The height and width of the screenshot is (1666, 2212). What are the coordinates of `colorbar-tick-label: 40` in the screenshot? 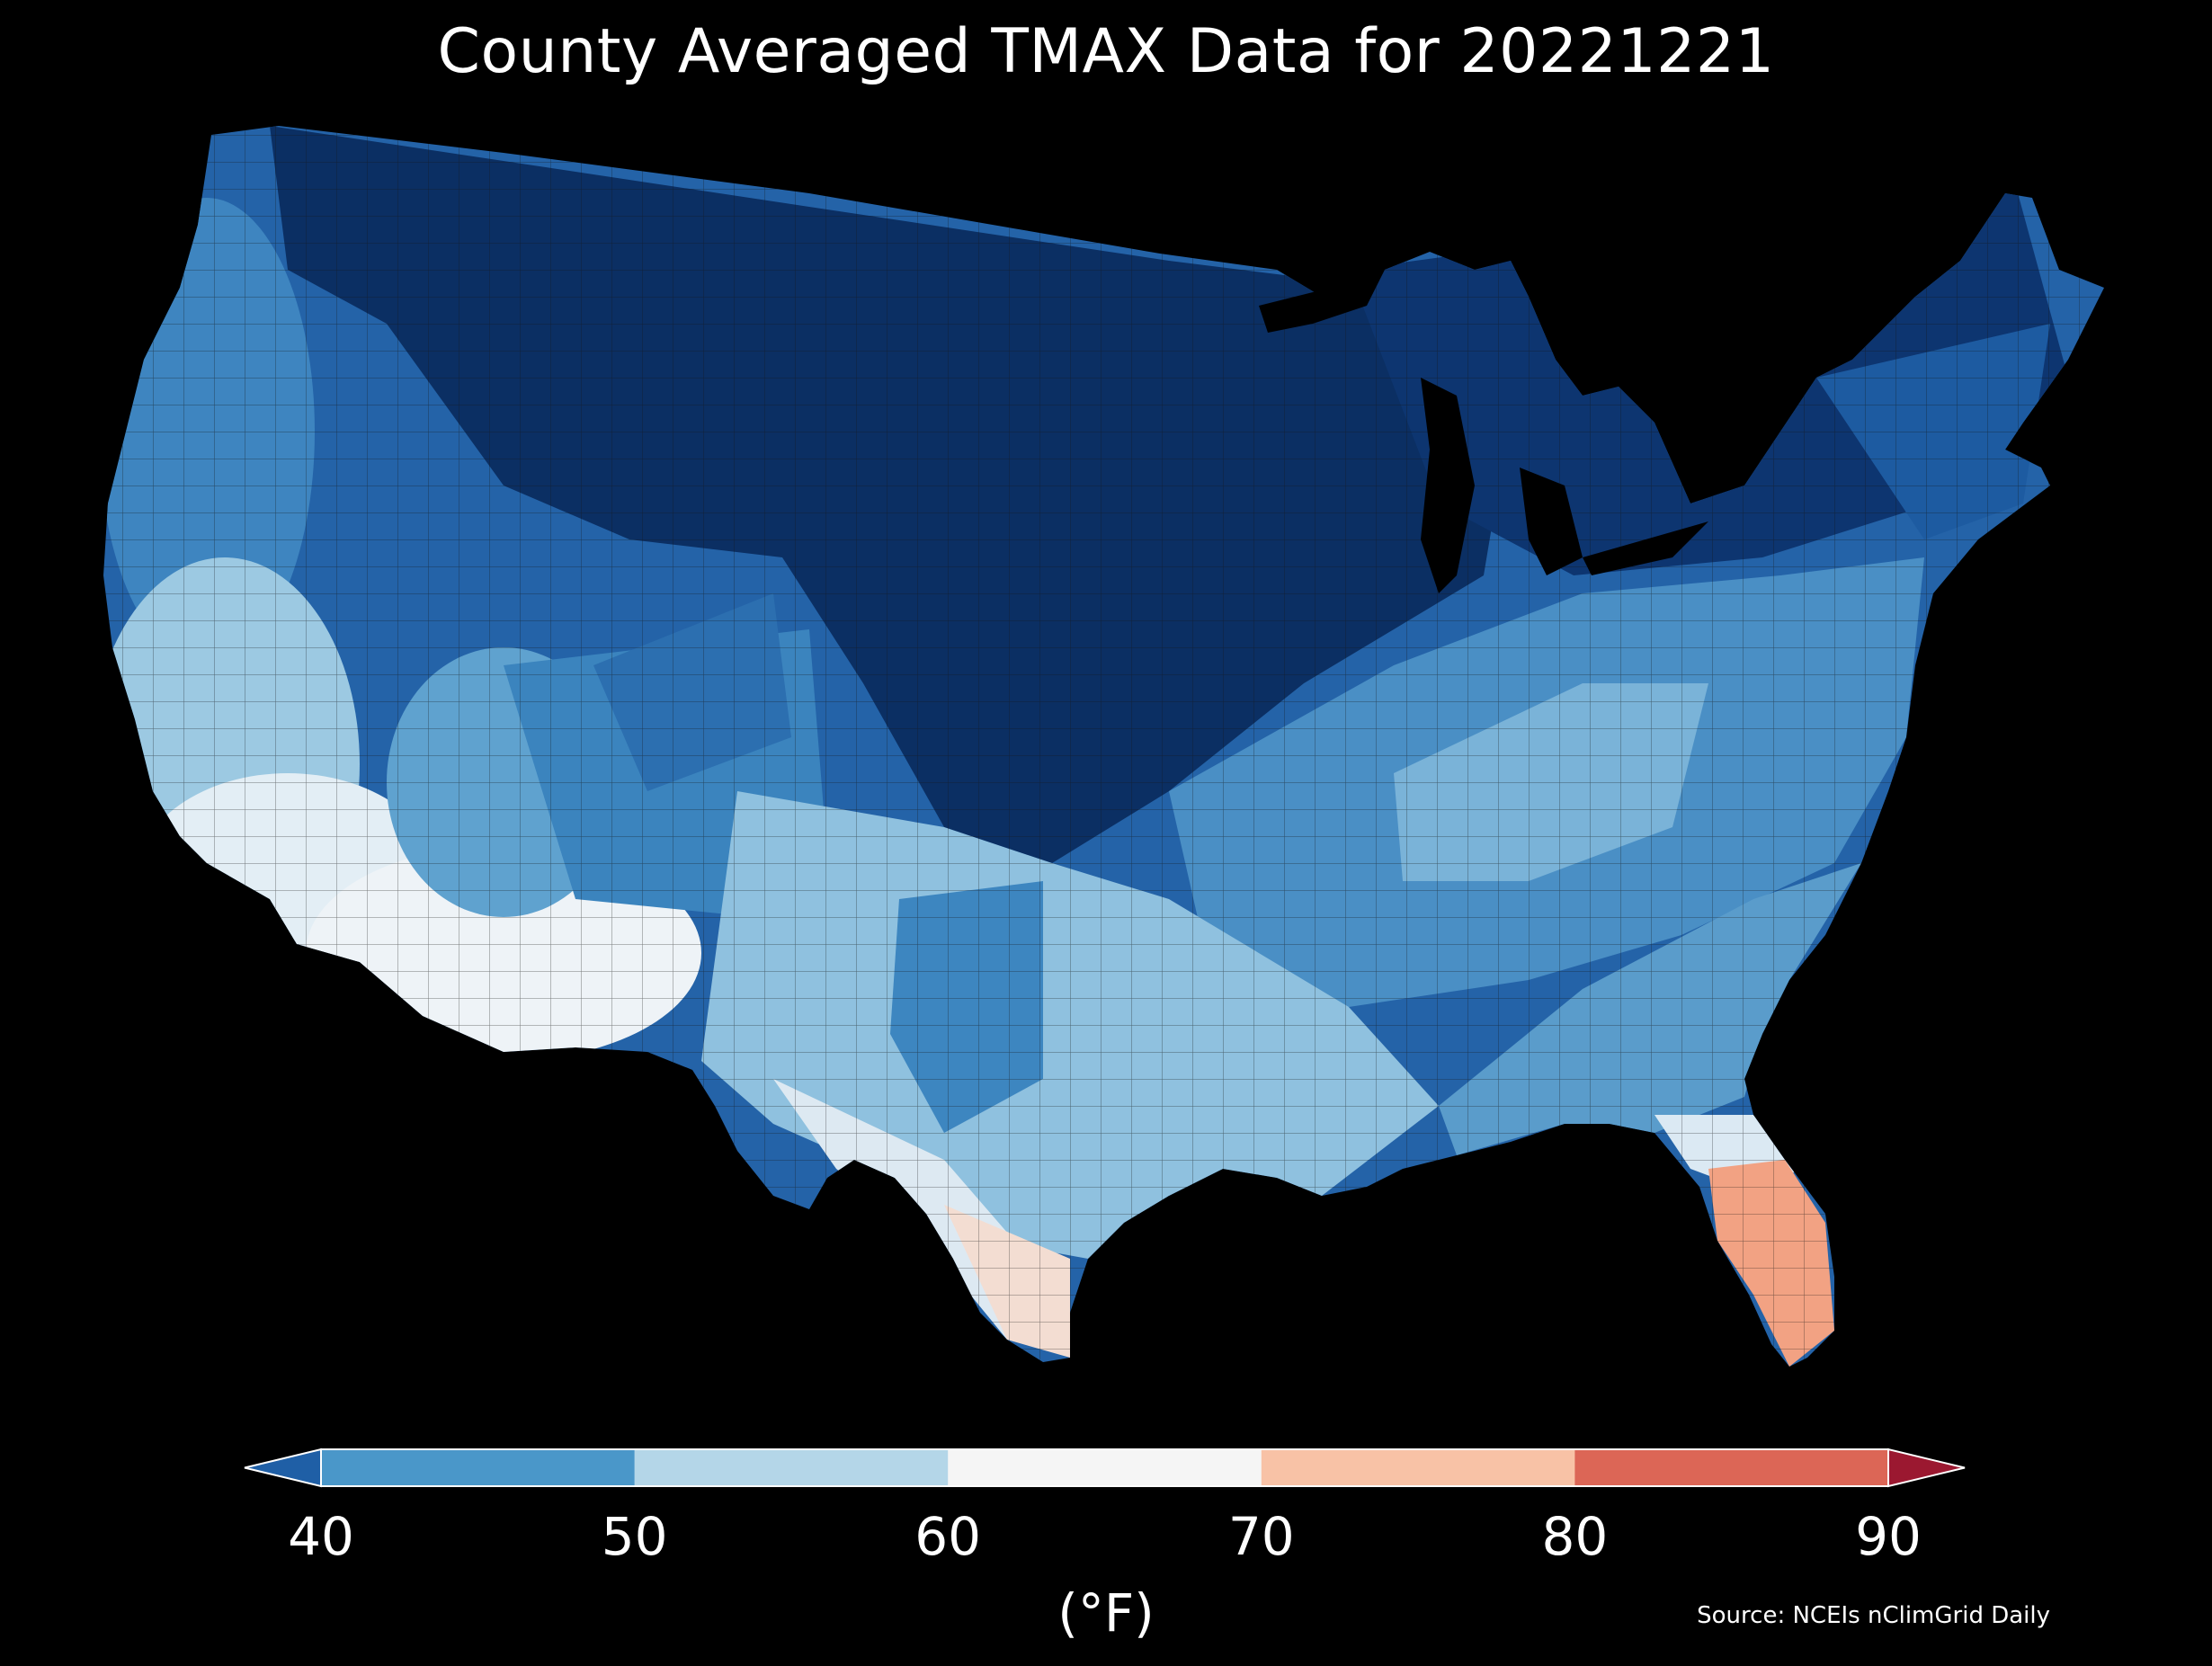 It's located at (321, 1537).